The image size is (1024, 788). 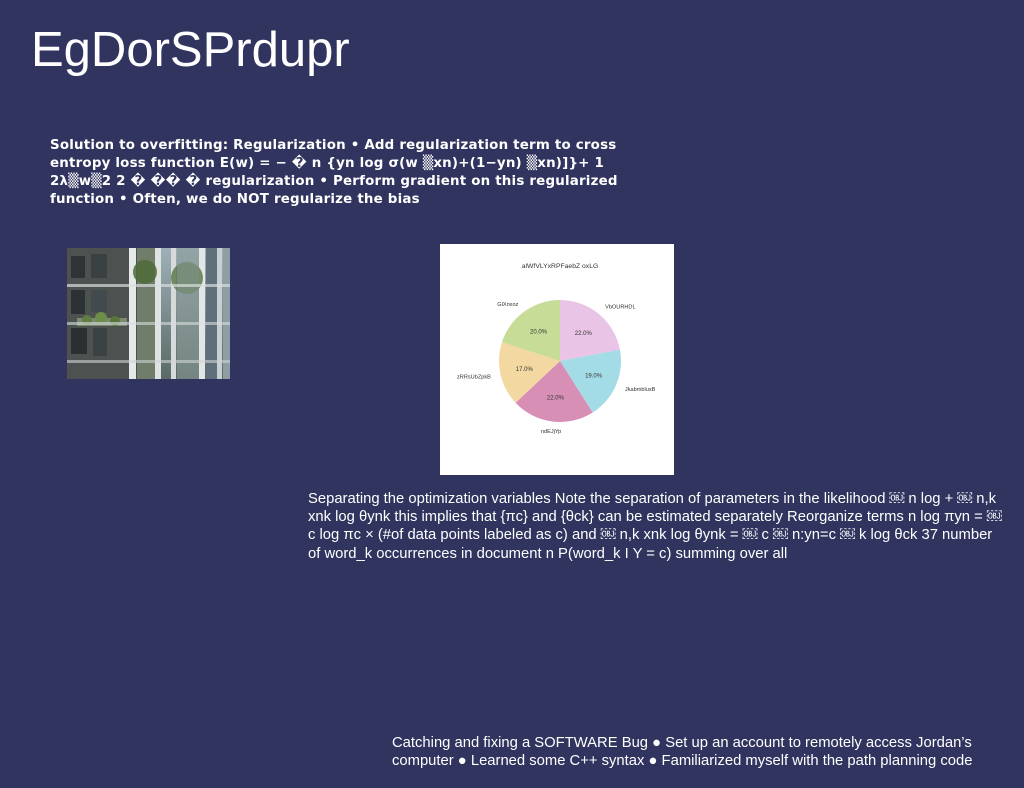 What do you see at coordinates (507, 305) in the screenshot?
I see `pie-category-label: GlXnxoz` at bounding box center [507, 305].